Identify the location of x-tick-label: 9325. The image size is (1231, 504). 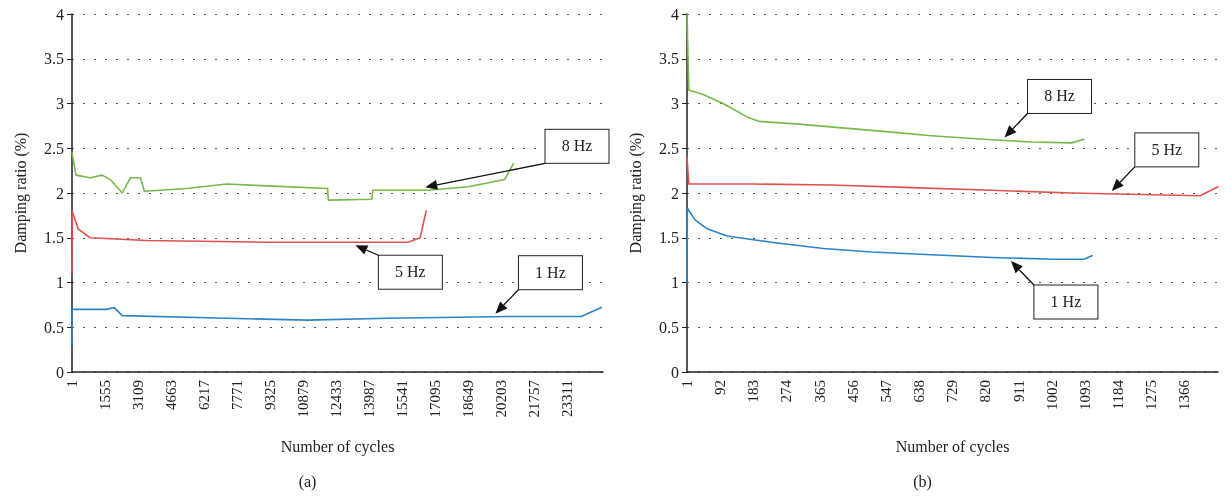
(270, 395).